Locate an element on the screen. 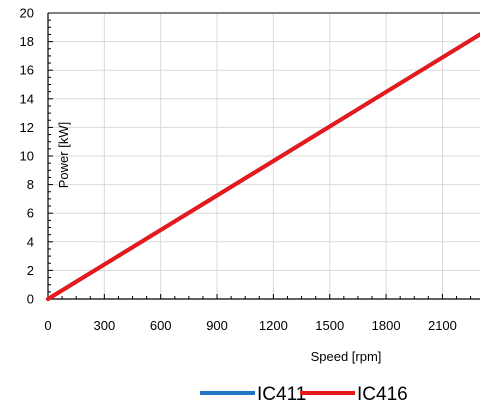 This screenshot has width=480, height=407. legend-label-ic411: IC411 is located at coordinates (281, 394).